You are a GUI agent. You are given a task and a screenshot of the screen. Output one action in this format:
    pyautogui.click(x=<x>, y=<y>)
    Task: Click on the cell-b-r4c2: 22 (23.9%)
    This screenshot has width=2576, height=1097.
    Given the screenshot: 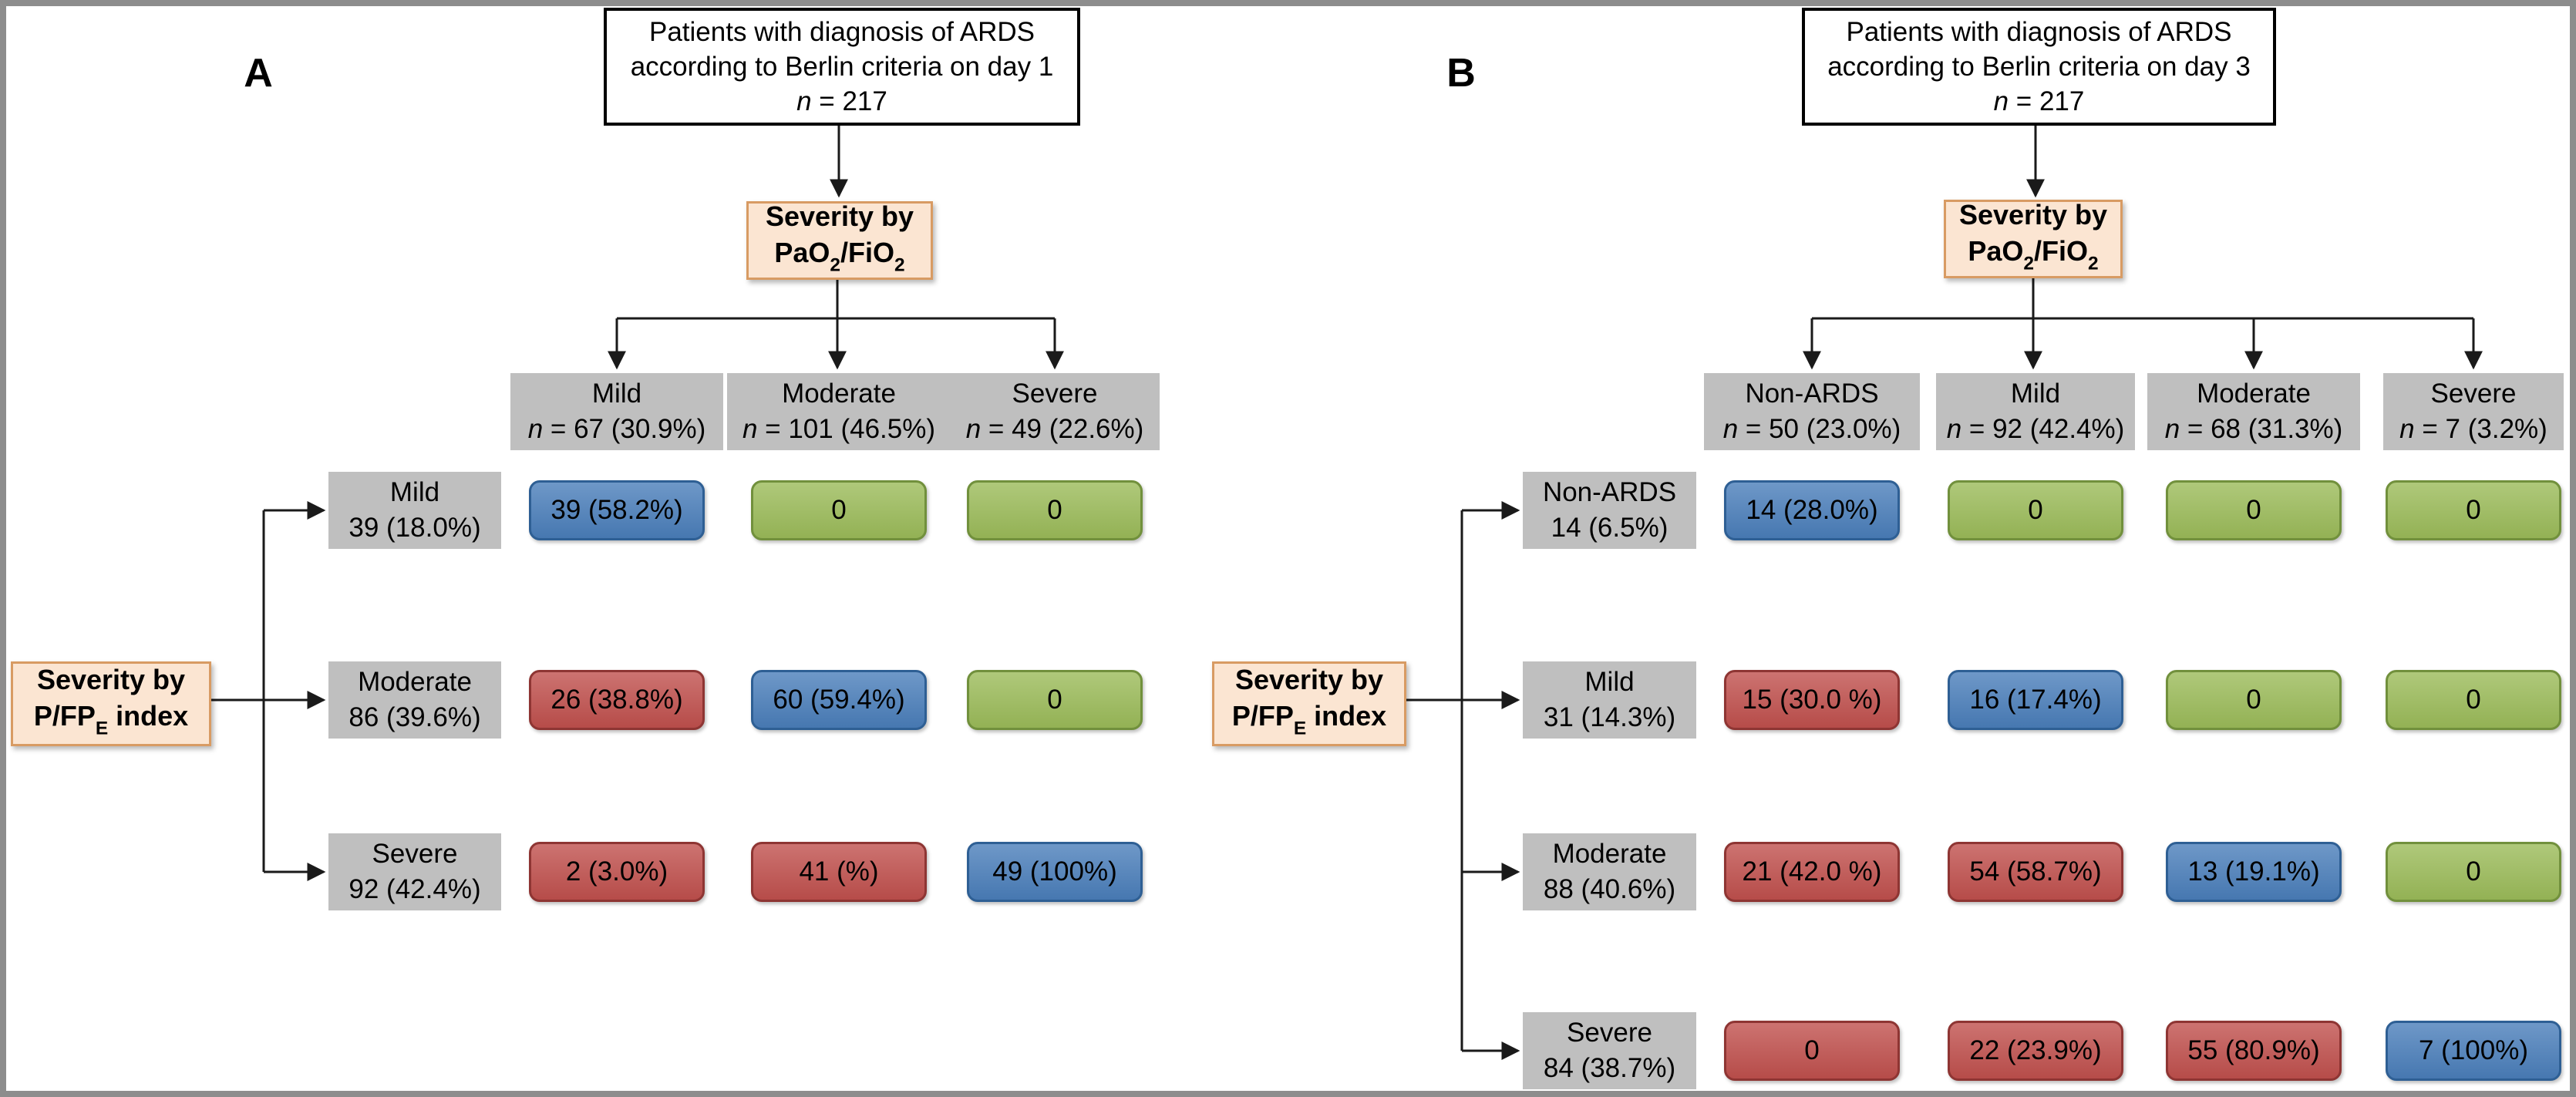 What is the action you would take?
    pyautogui.click(x=2036, y=1051)
    